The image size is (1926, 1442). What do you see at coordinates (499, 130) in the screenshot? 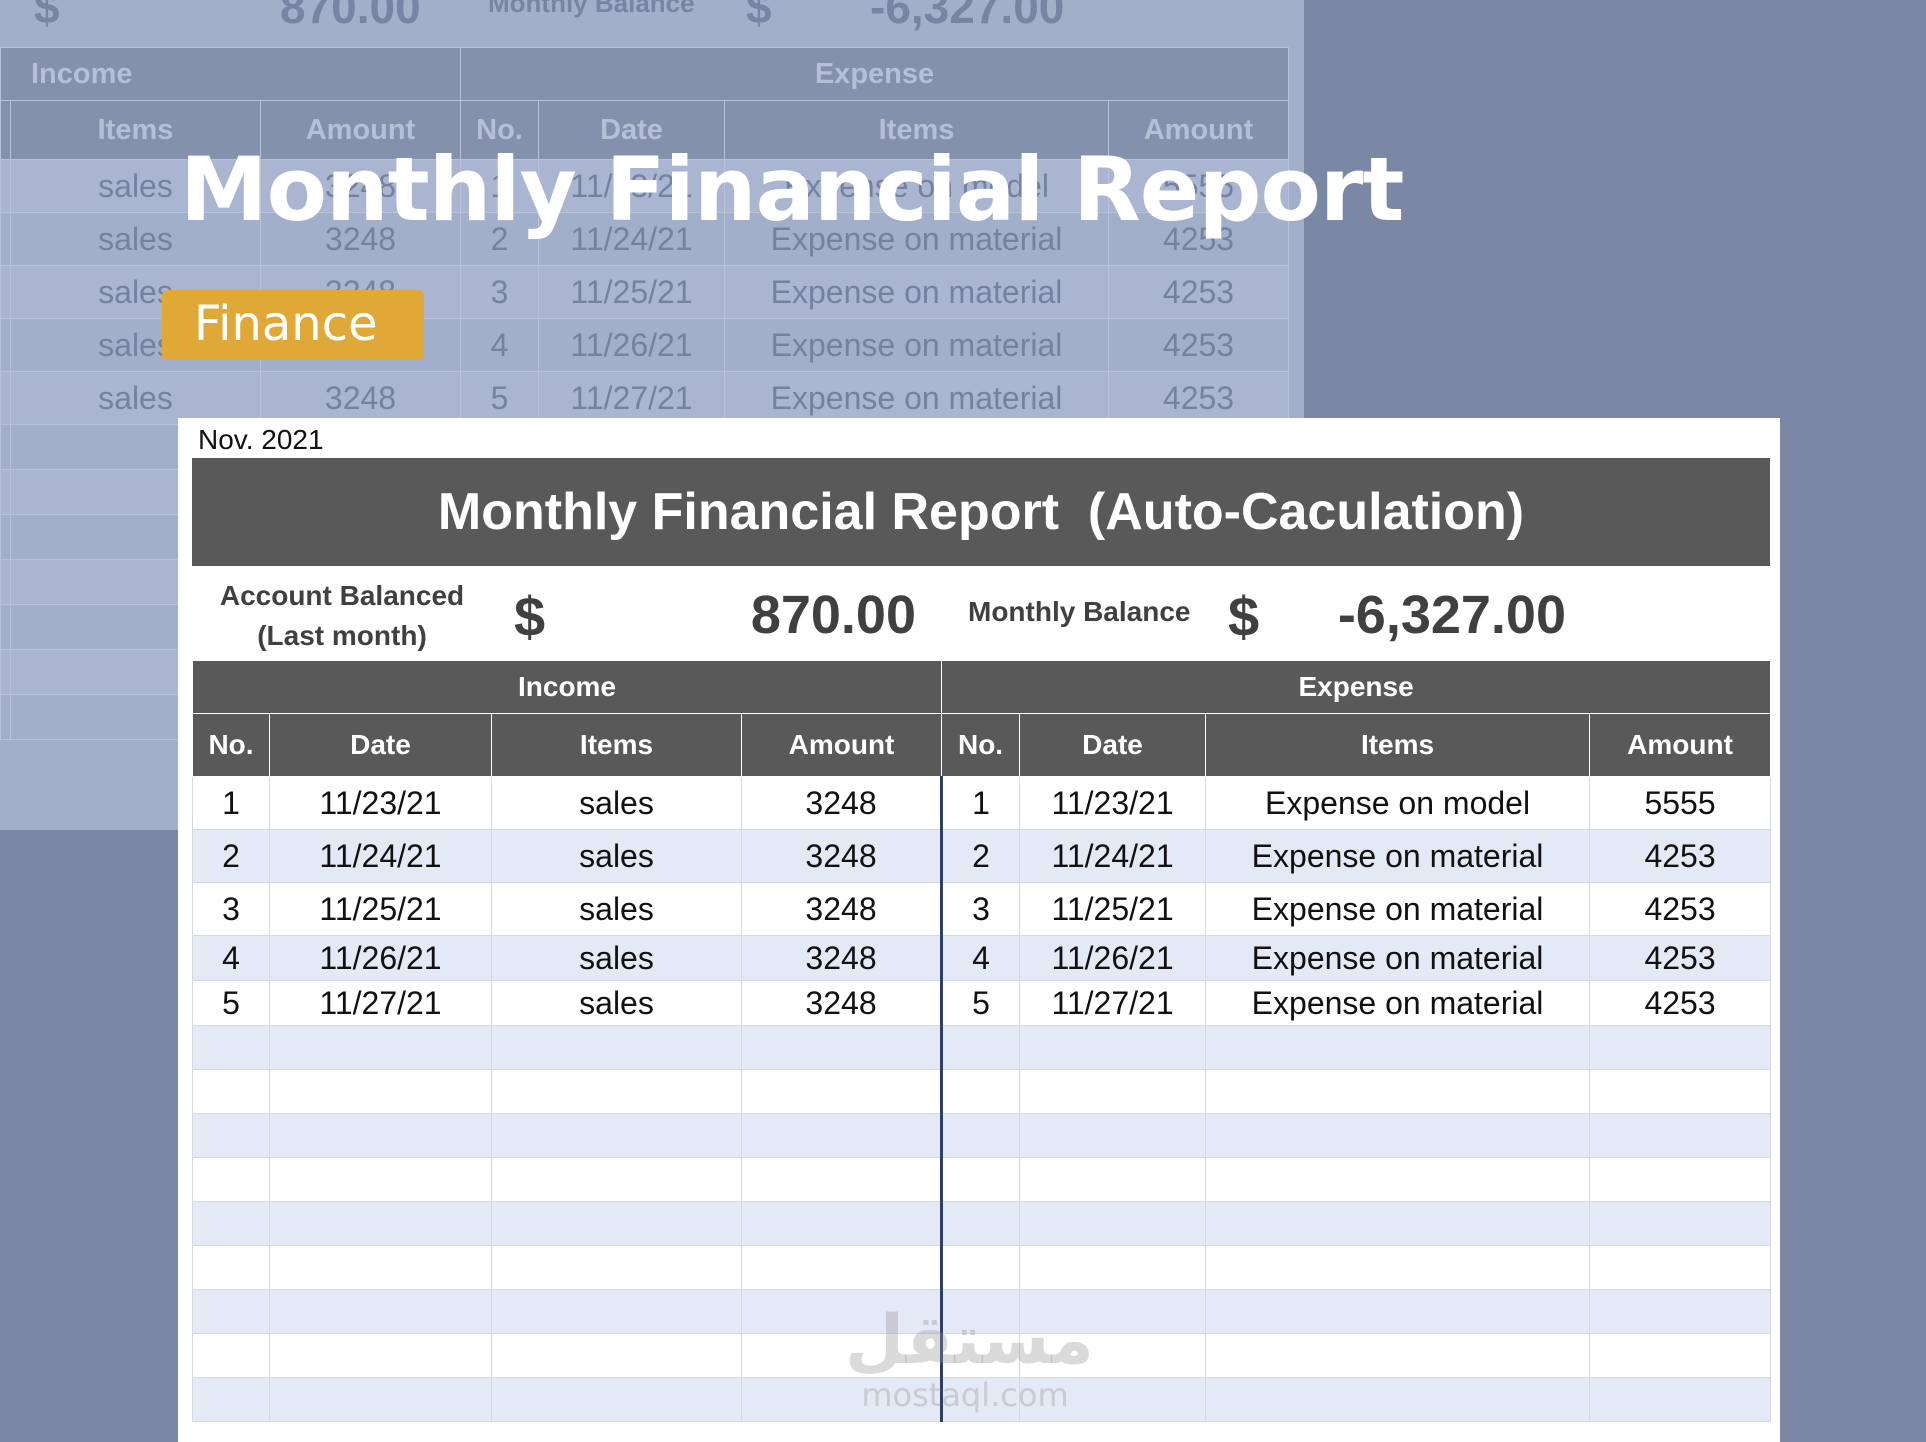
I see `bg-col-no: No.` at bounding box center [499, 130].